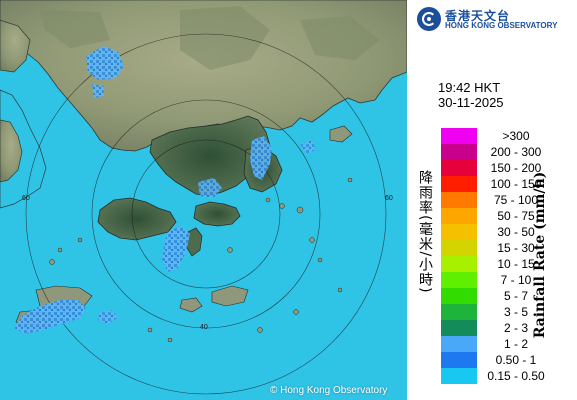 This screenshot has width=577, height=400. Describe the element at coordinates (308, 147) in the screenshot. I see `rain-cell-northeast` at that location.